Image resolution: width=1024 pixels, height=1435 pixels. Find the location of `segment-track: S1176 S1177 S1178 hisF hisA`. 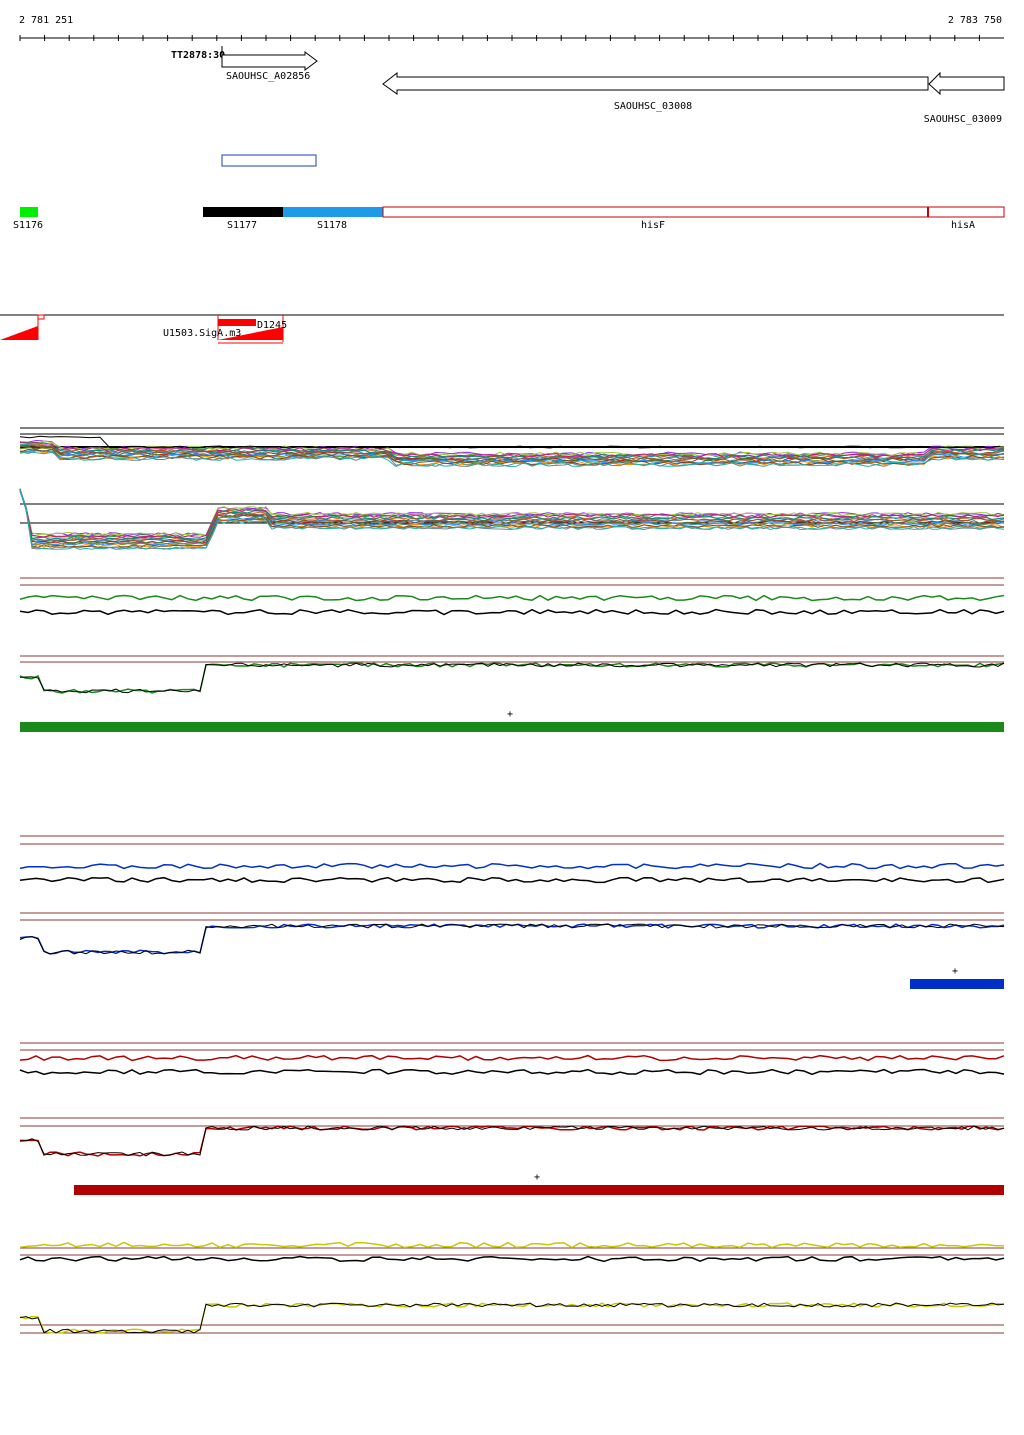

segment-track: S1176 S1177 S1178 hisF hisA is located at coordinates (509, 218).